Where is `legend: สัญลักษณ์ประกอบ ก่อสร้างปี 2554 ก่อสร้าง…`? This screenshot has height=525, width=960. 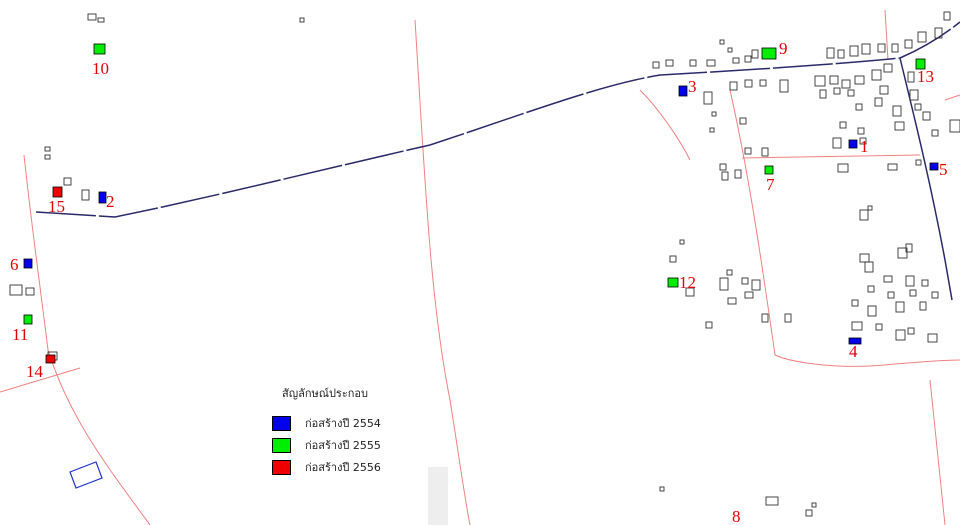
legend: สัญลักษณ์ประกอบ ก่อสร้างปี 2554 ก่อสร้าง… is located at coordinates (326, 431).